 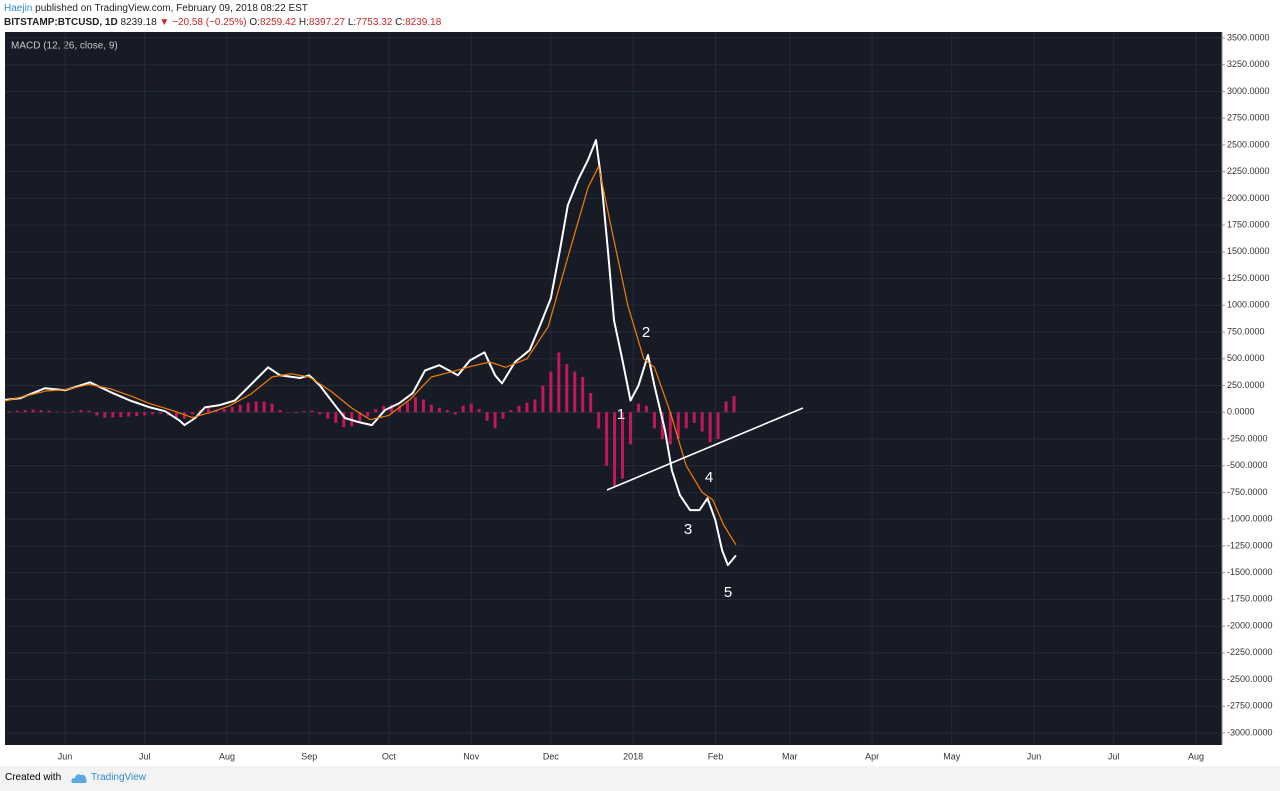 What do you see at coordinates (471, 756) in the screenshot?
I see `x-tick-label: Nov` at bounding box center [471, 756].